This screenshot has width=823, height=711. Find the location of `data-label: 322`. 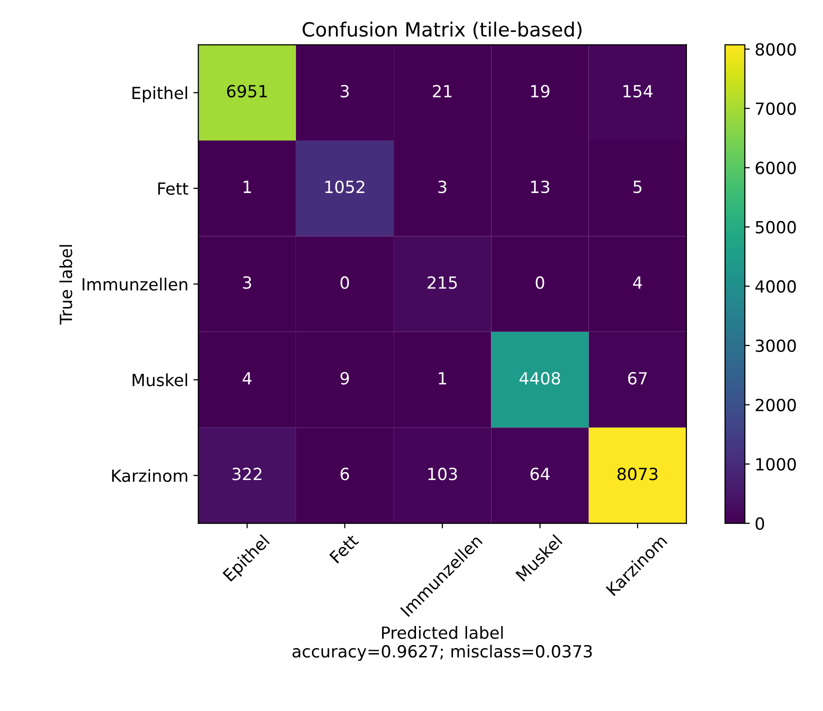

data-label: 322 is located at coordinates (247, 474).